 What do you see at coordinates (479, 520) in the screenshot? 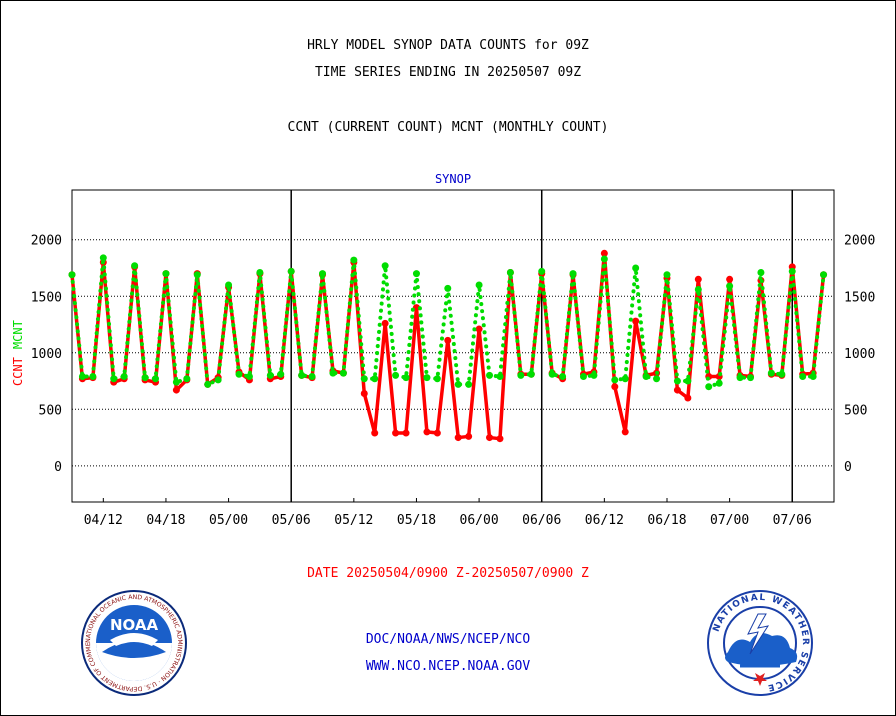
I see `x-tick-label: 06/00` at bounding box center [479, 520].